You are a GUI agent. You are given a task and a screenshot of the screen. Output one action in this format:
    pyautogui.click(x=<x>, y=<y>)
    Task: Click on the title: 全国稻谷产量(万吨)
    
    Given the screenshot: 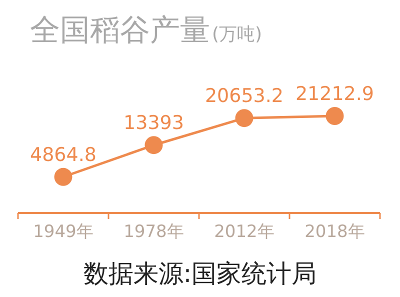 What is the action you would take?
    pyautogui.click(x=146, y=30)
    